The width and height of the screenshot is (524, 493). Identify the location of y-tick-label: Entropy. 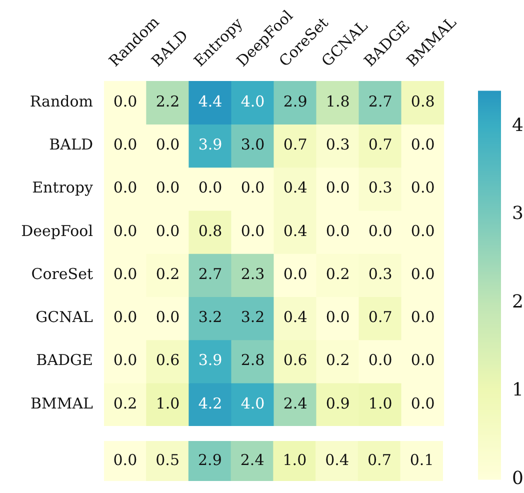
(63, 187).